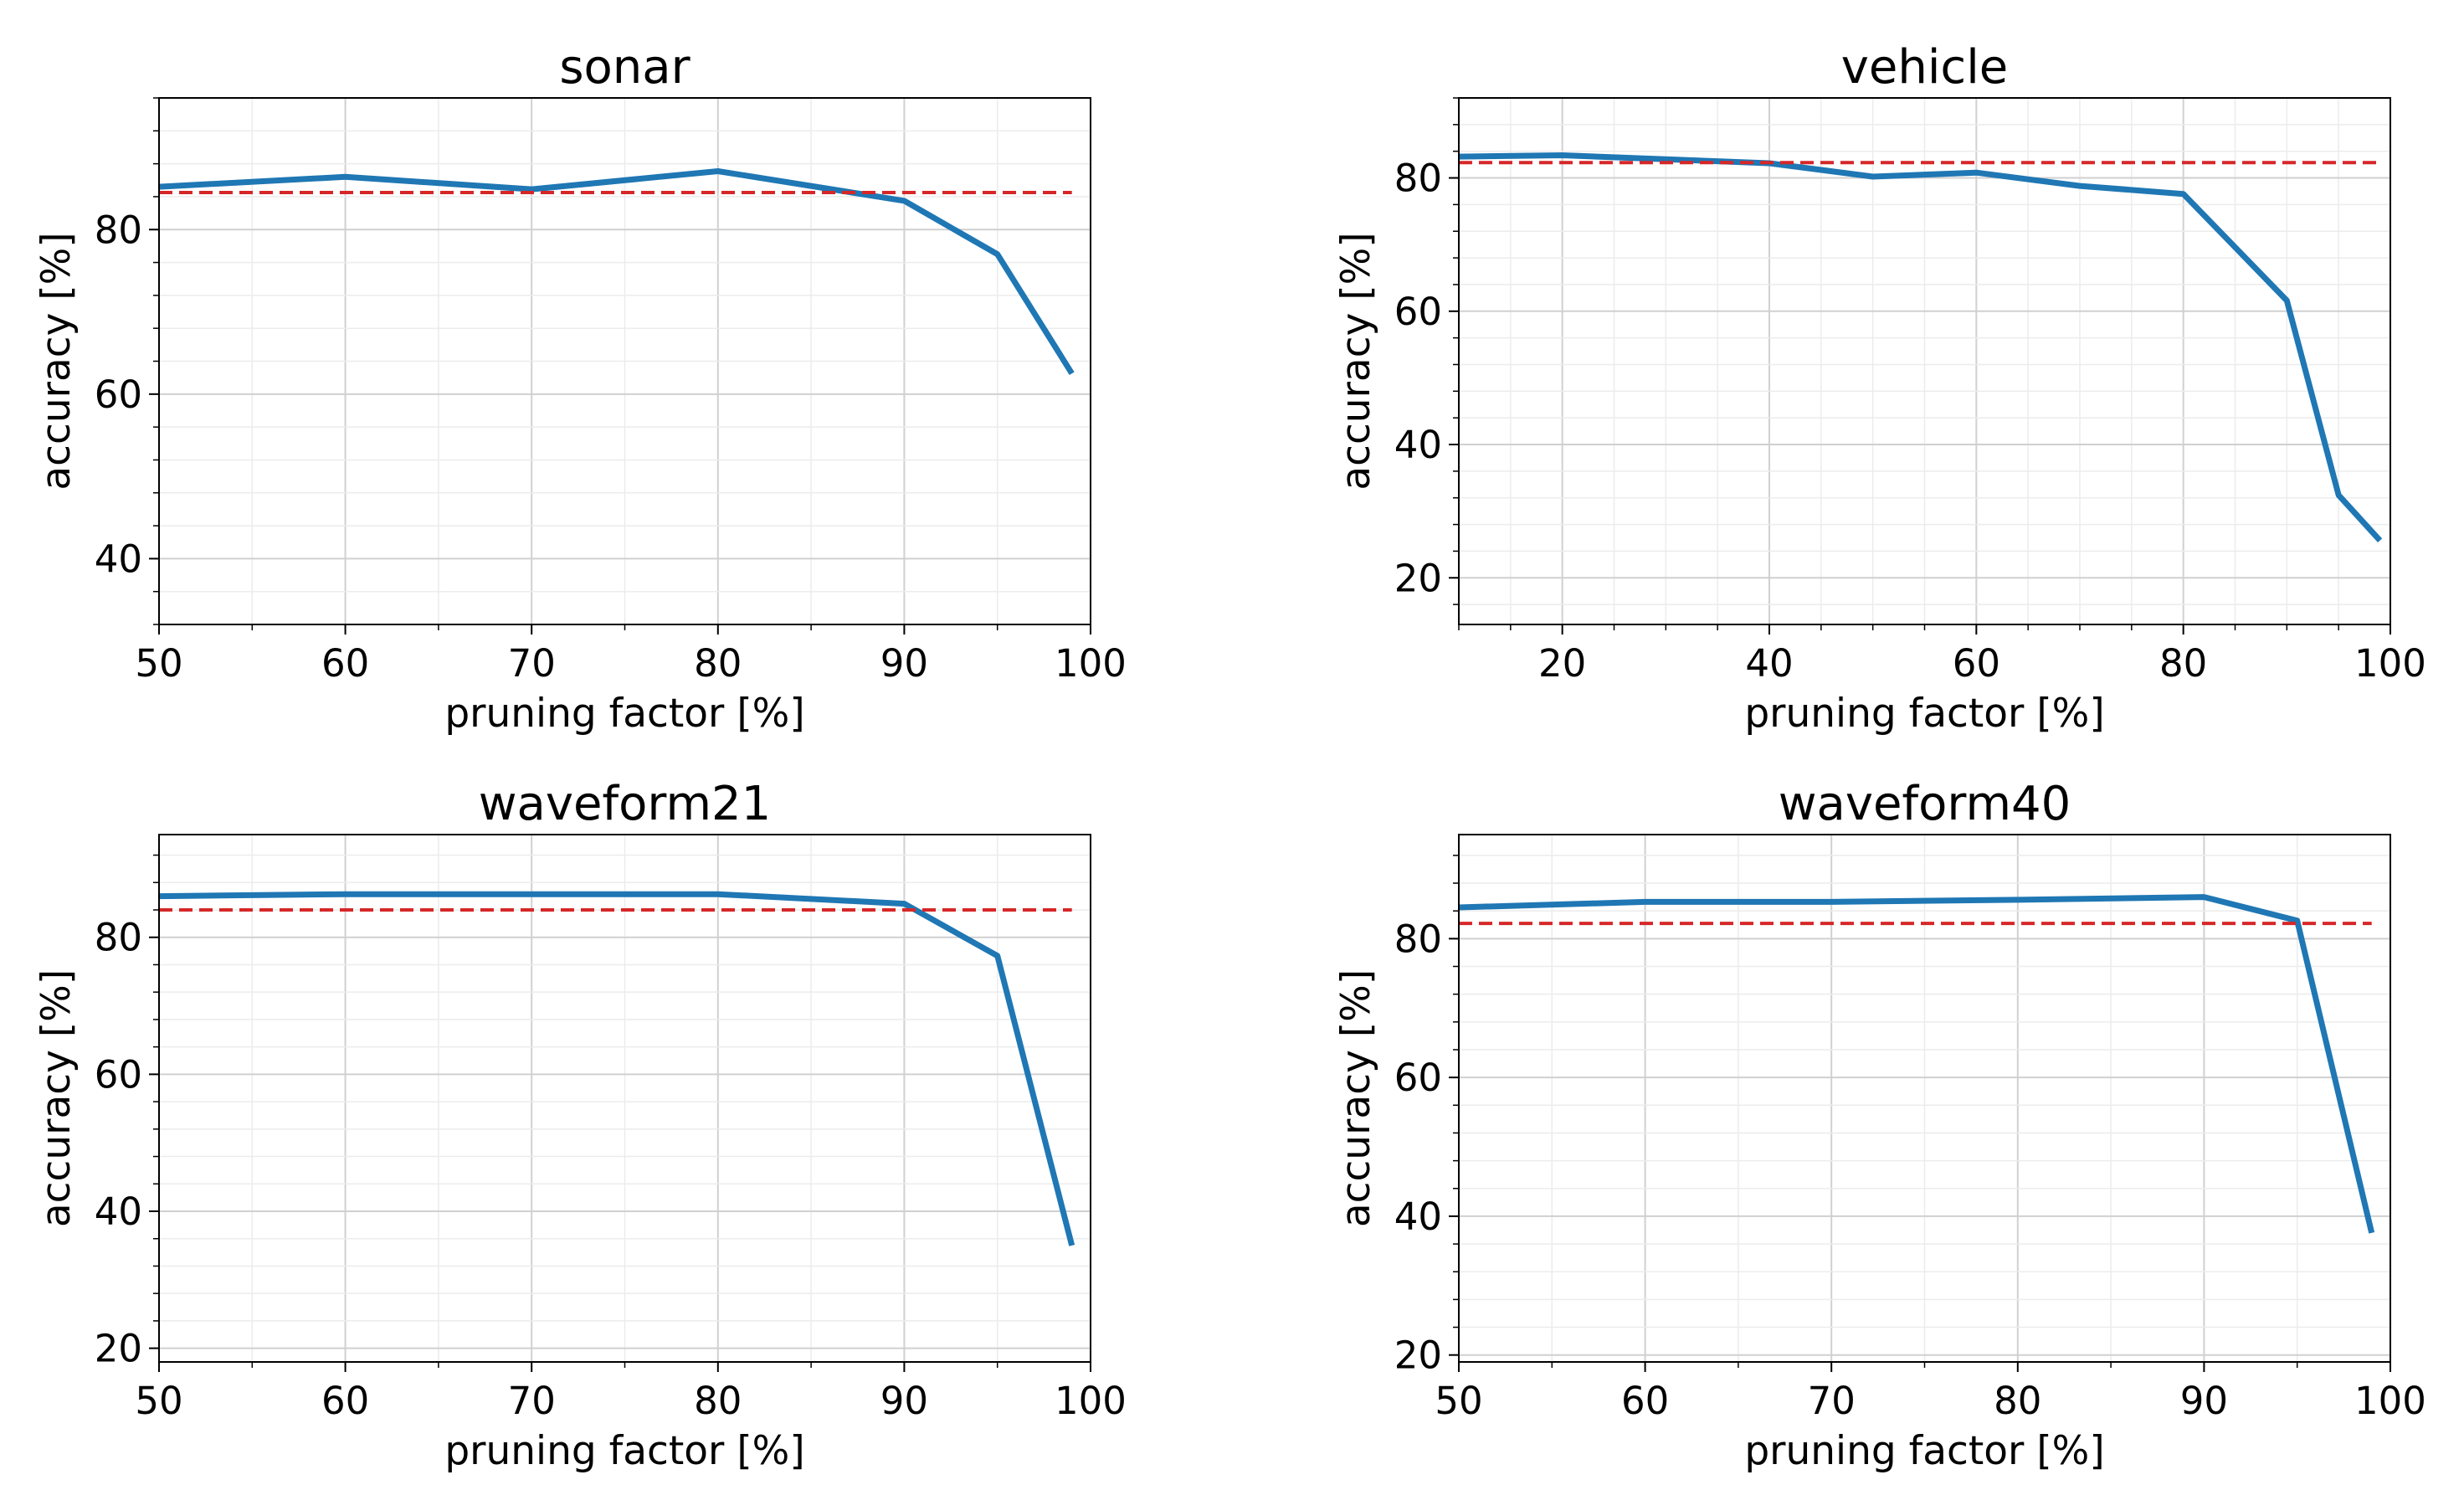 The width and height of the screenshot is (2464, 1485). What do you see at coordinates (1562, 663) in the screenshot?
I see `x-tick-label: 20` at bounding box center [1562, 663].